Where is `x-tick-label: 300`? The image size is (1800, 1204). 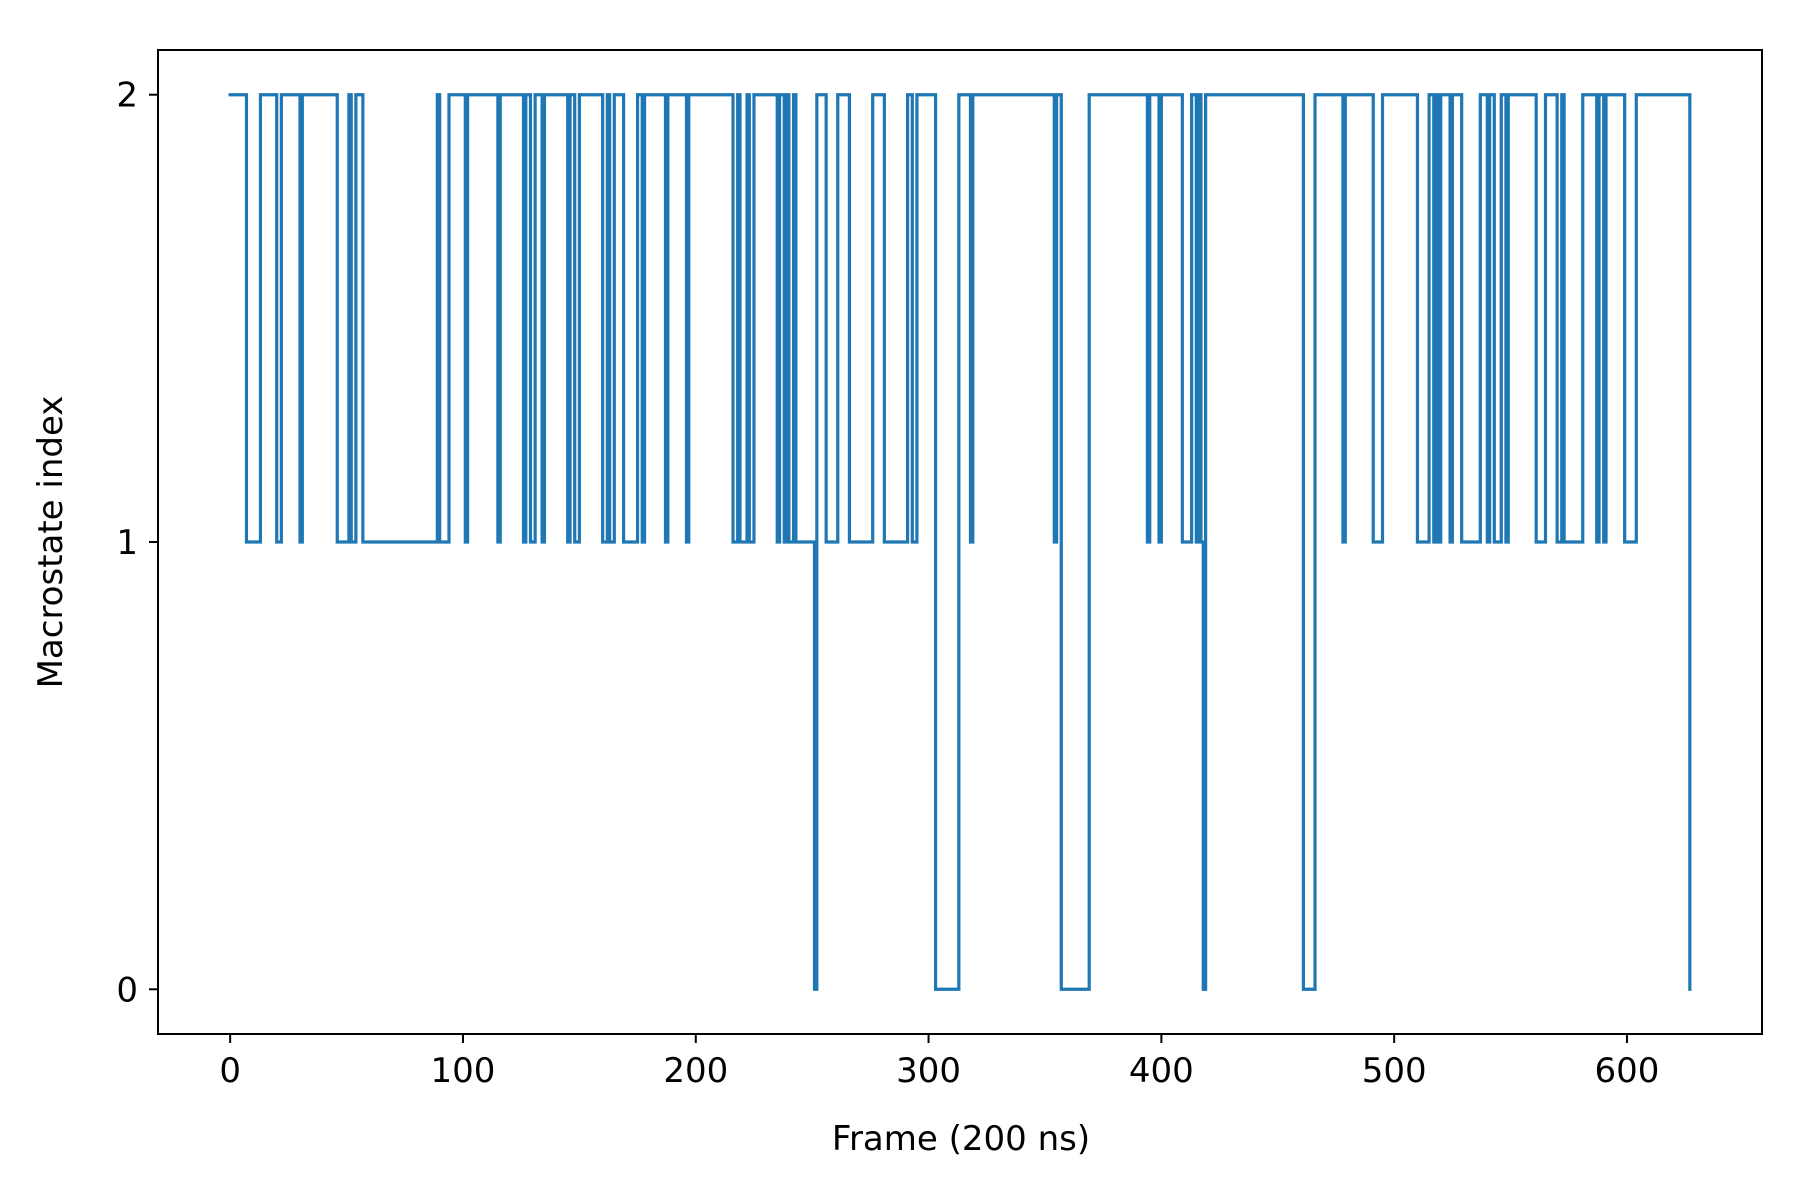
x-tick-label: 300 is located at coordinates (928, 1071).